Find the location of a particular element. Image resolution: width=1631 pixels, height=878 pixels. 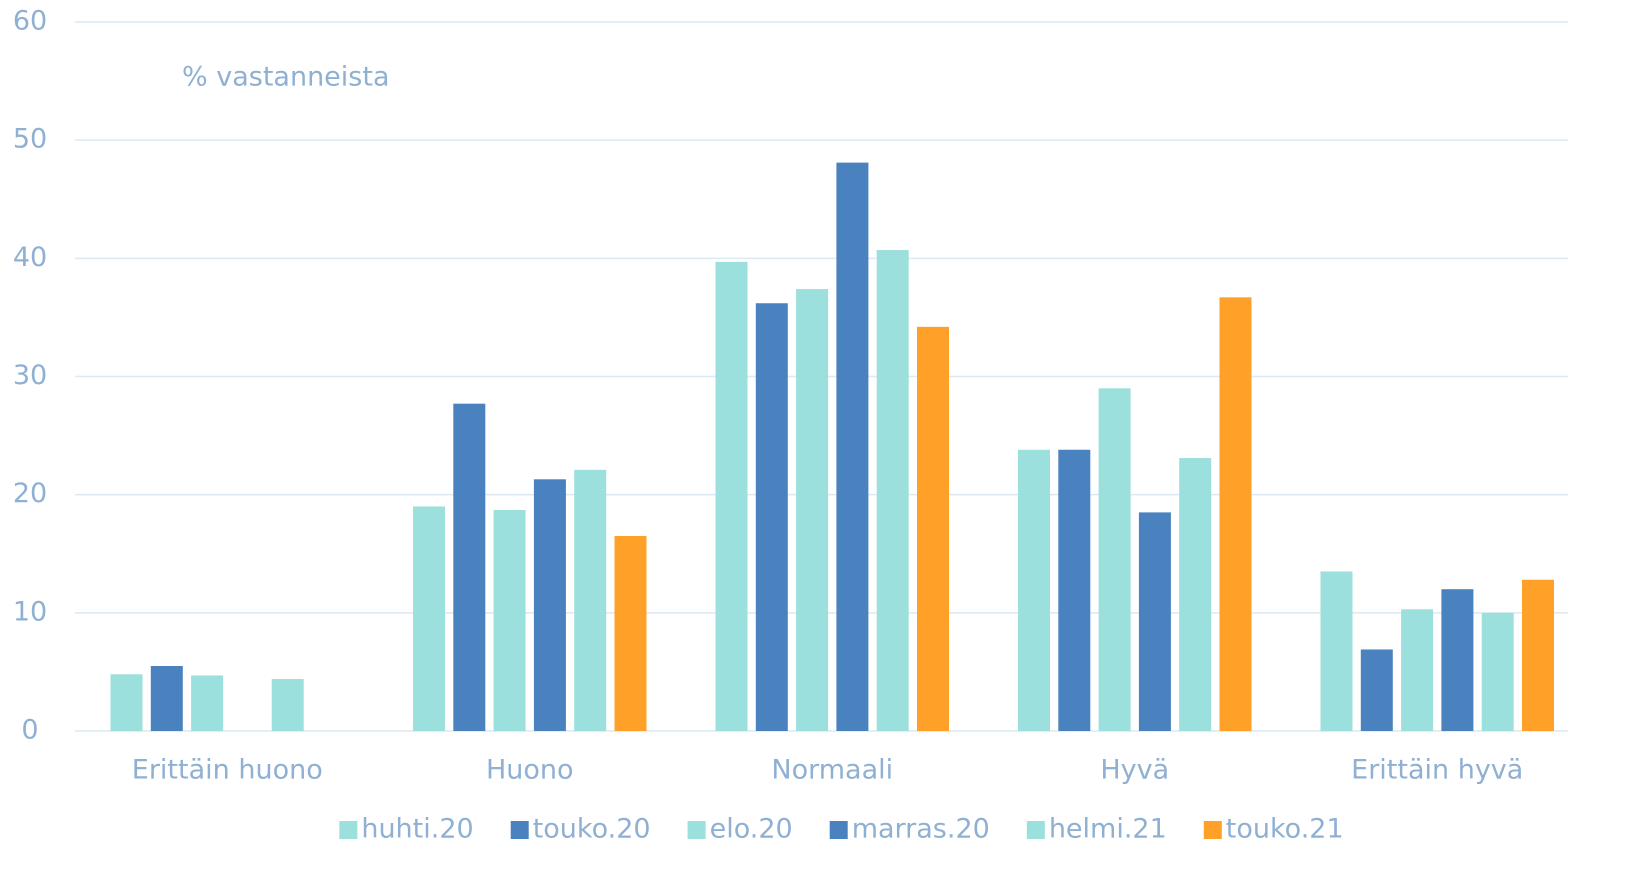

x-tick-label: Huono is located at coordinates (530, 770).